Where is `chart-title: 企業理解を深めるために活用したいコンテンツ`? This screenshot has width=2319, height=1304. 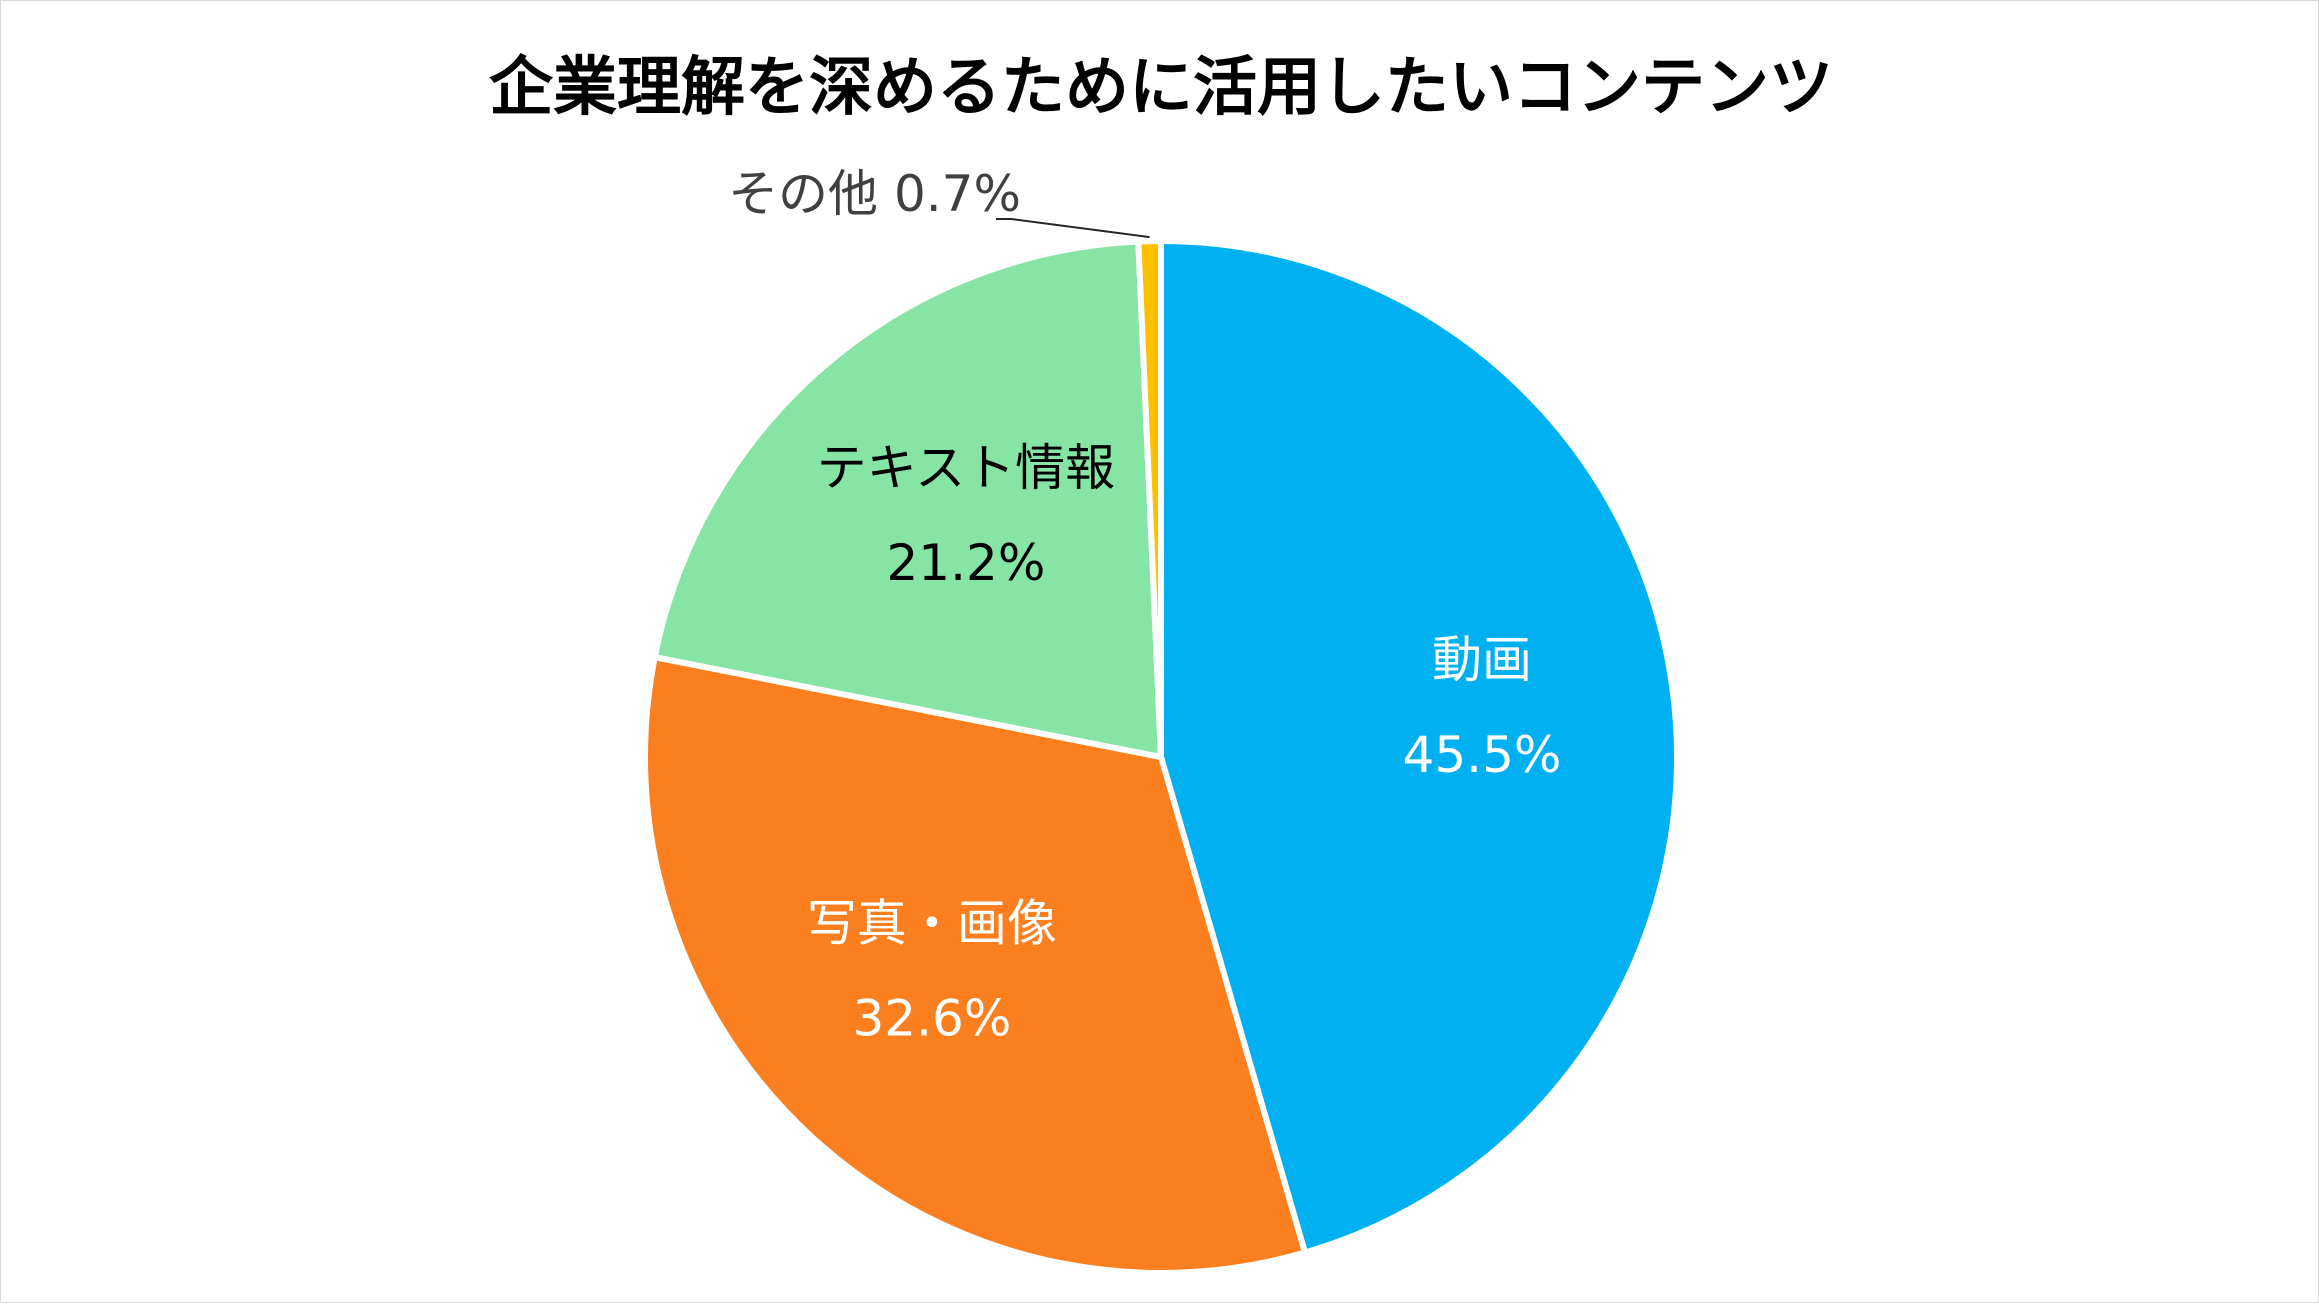
chart-title: 企業理解を深めるために活用したいコンテンツ is located at coordinates (1161, 88).